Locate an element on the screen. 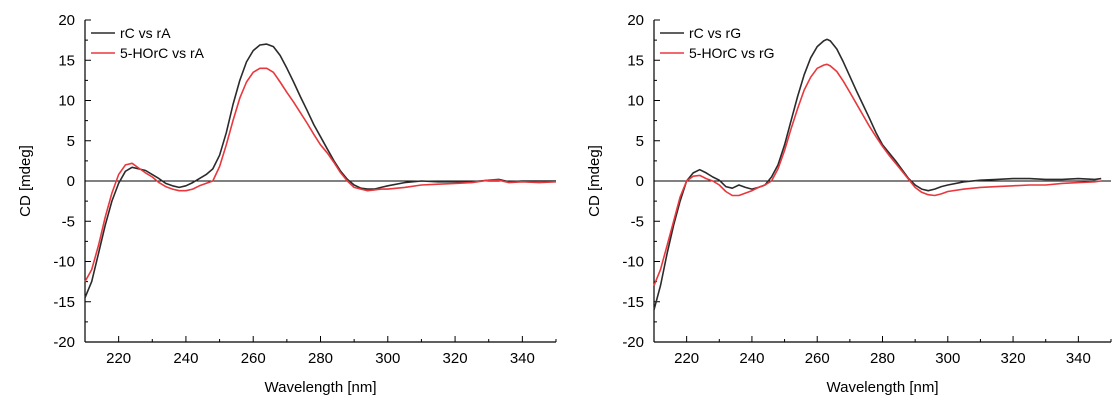 Image resolution: width=1113 pixels, height=400 pixels. legend-label-2: 5-HOrC vs rA is located at coordinates (162, 53).